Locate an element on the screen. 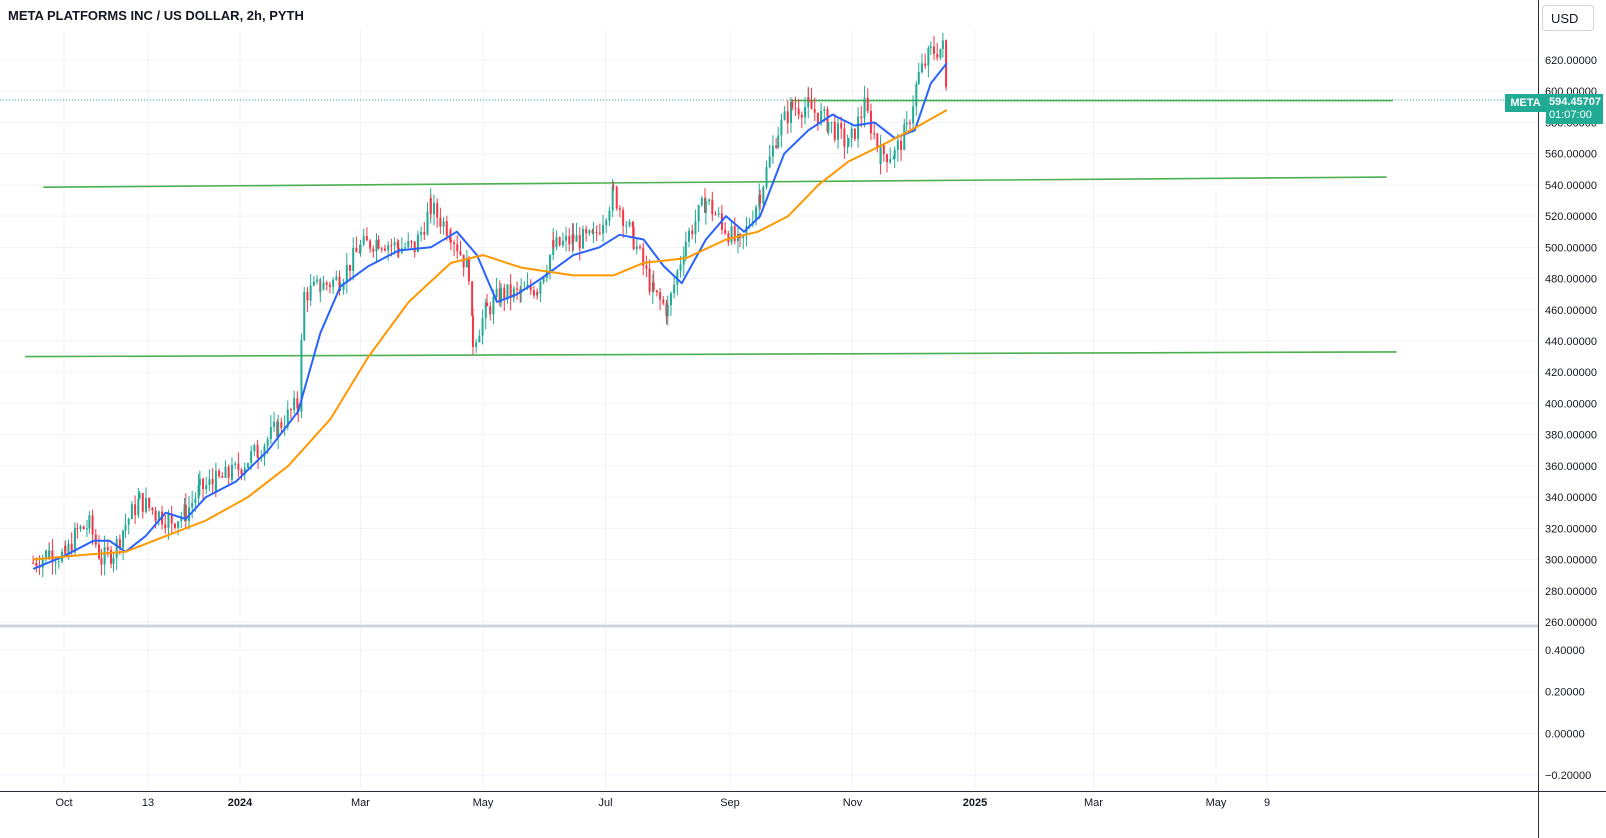  x-tick-label: 9 is located at coordinates (1267, 803).